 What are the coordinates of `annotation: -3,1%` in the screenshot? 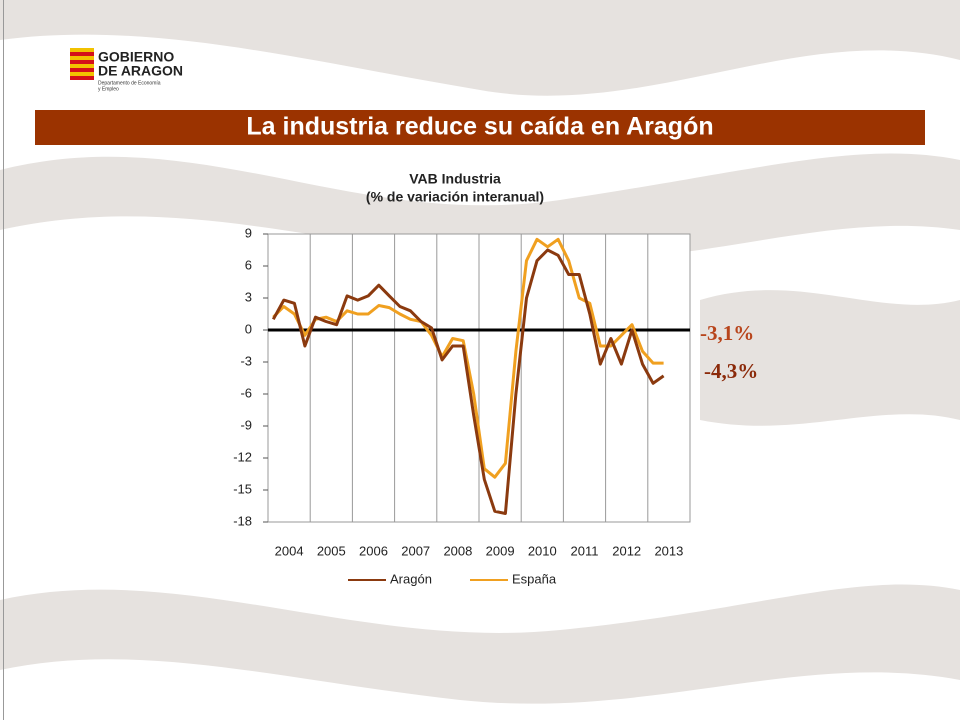 It's located at (727, 333).